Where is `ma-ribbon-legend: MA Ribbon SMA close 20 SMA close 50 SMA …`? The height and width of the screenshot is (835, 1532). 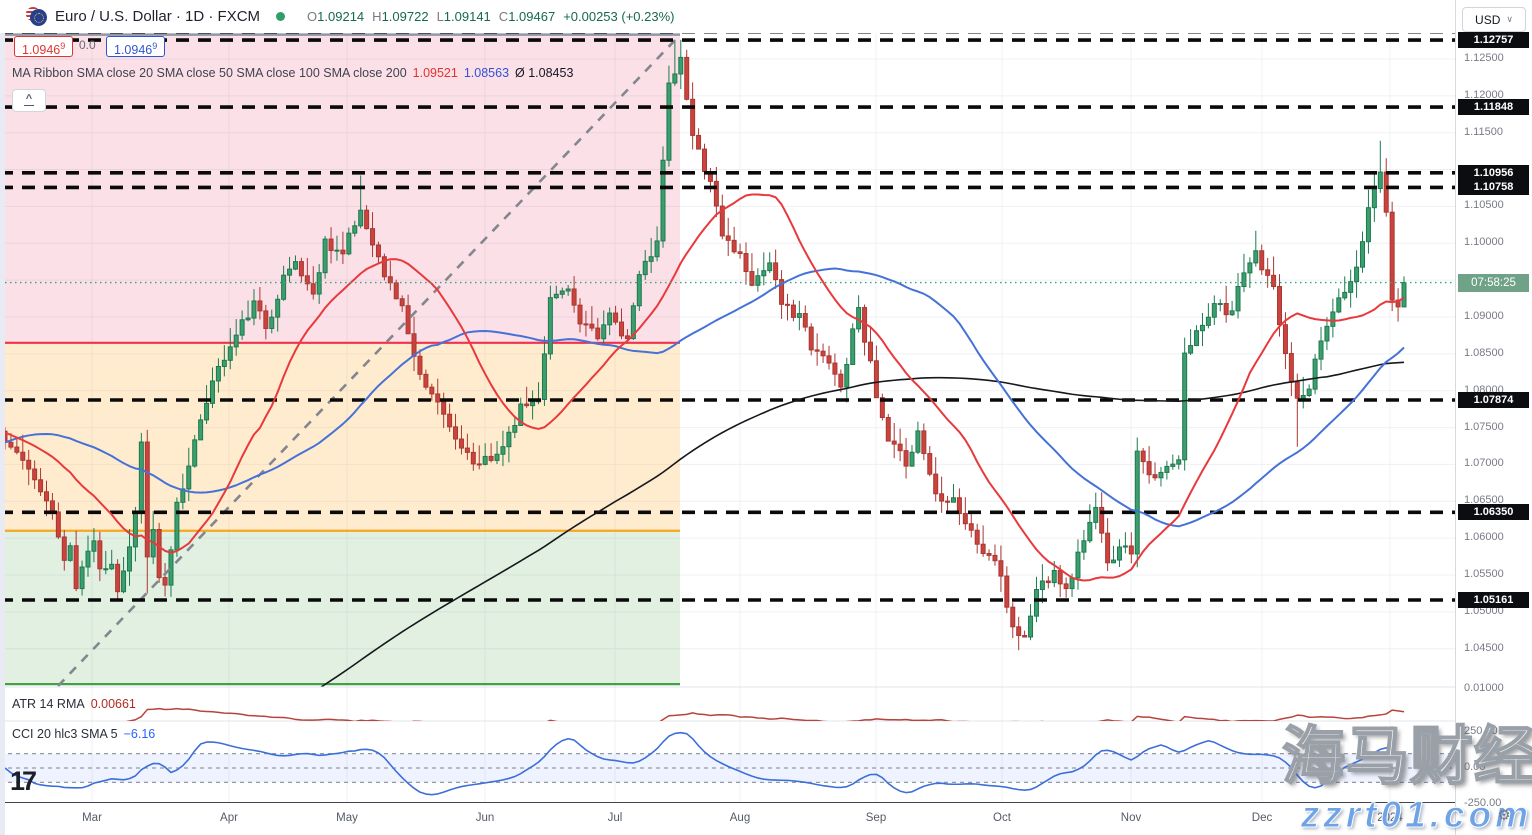
ma-ribbon-legend: MA Ribbon SMA close 20 SMA close 50 SMA … is located at coordinates (292, 73).